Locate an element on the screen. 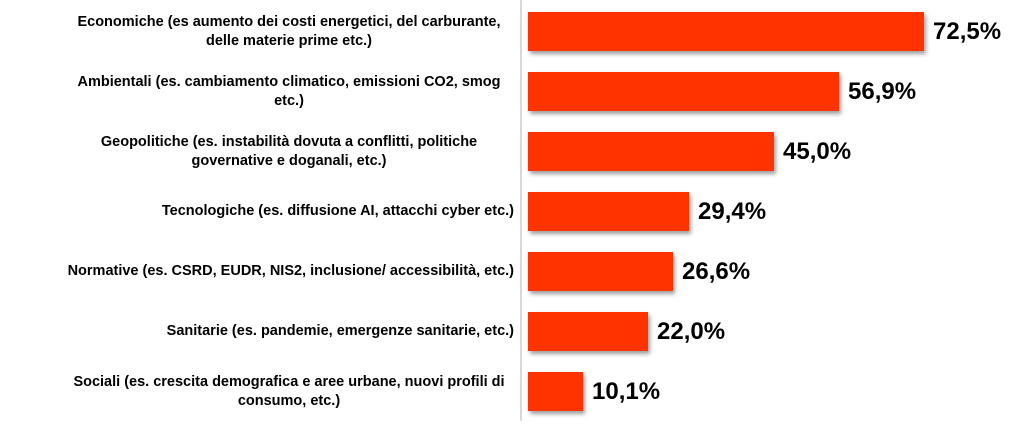 The image size is (1024, 428). value-label: 45,0% is located at coordinates (817, 151).